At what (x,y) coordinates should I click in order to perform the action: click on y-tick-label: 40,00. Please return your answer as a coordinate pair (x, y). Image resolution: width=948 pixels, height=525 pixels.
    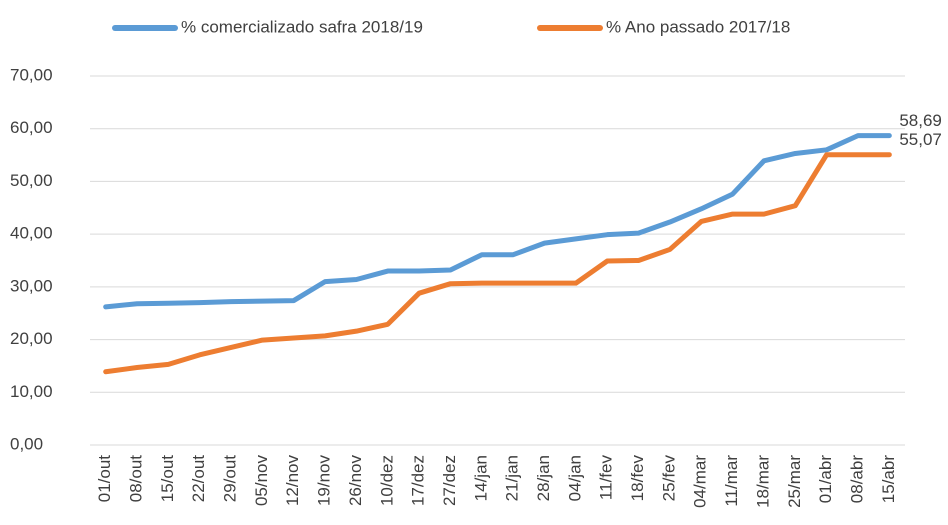
    Looking at the image, I should click on (31, 233).